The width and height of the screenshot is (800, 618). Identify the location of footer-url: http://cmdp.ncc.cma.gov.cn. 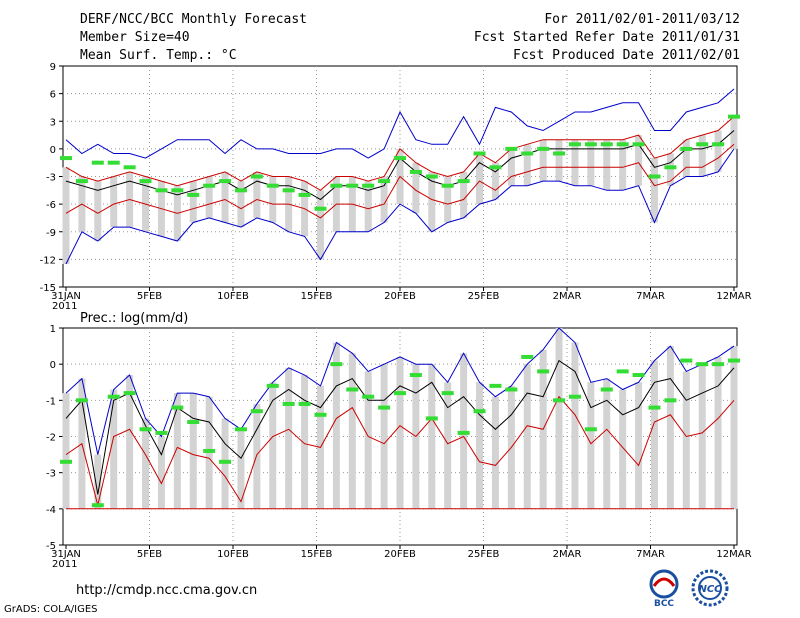
(167, 590).